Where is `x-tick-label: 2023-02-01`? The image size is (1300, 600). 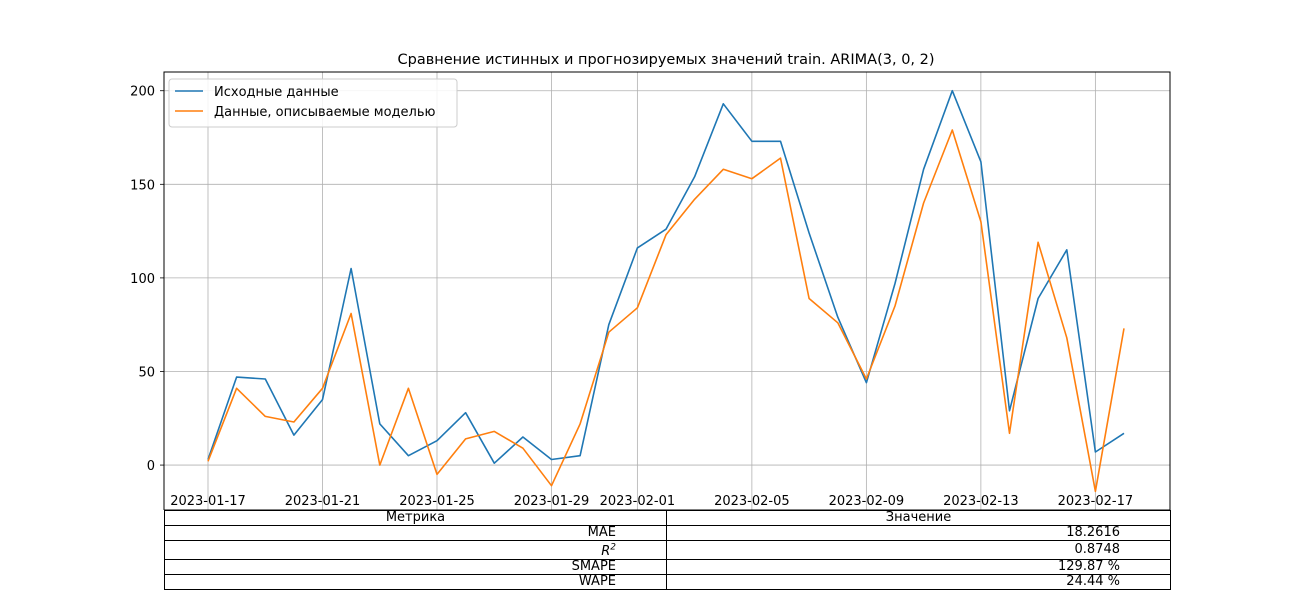
x-tick-label: 2023-02-01 is located at coordinates (638, 501).